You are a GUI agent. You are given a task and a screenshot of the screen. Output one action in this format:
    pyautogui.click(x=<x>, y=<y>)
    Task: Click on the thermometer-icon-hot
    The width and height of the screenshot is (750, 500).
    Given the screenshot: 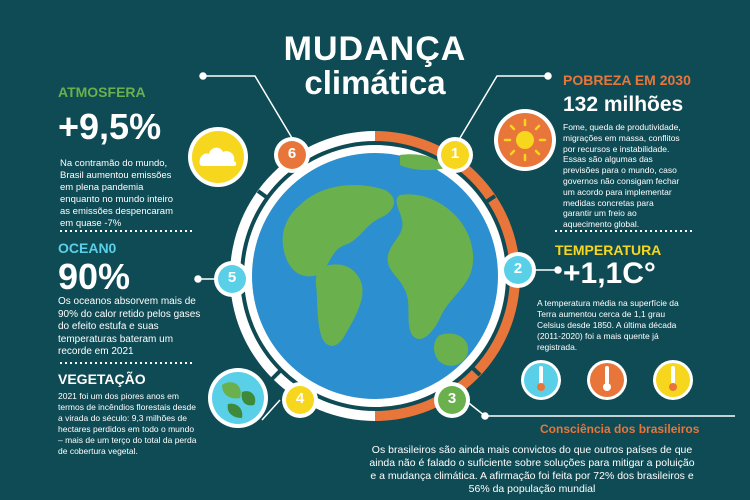 What is the action you would take?
    pyautogui.click(x=673, y=380)
    